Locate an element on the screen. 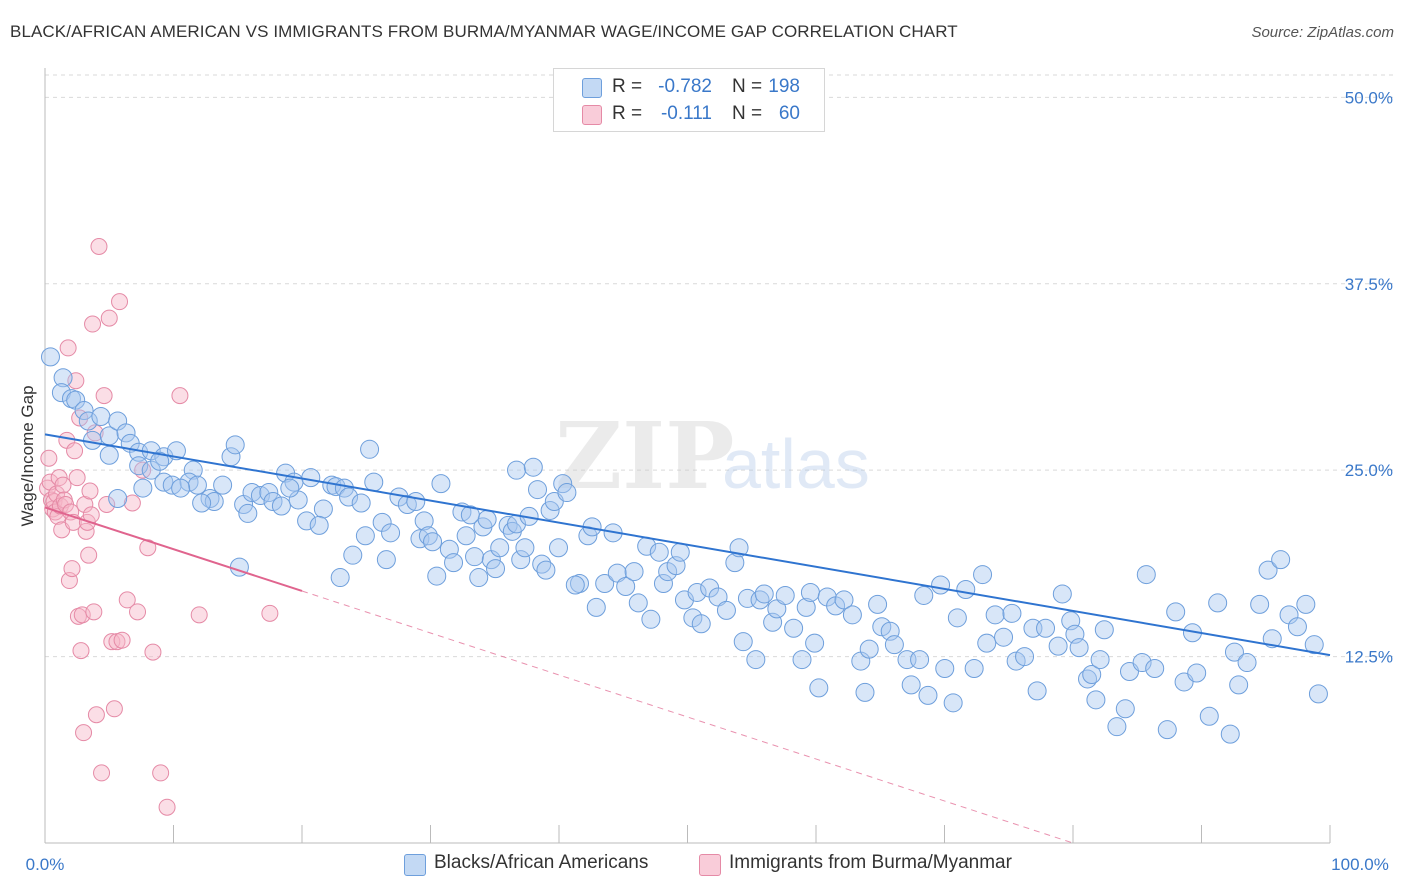  legend-label-burma: Immigrants from Burma/Myanmar is located at coordinates (870, 862).